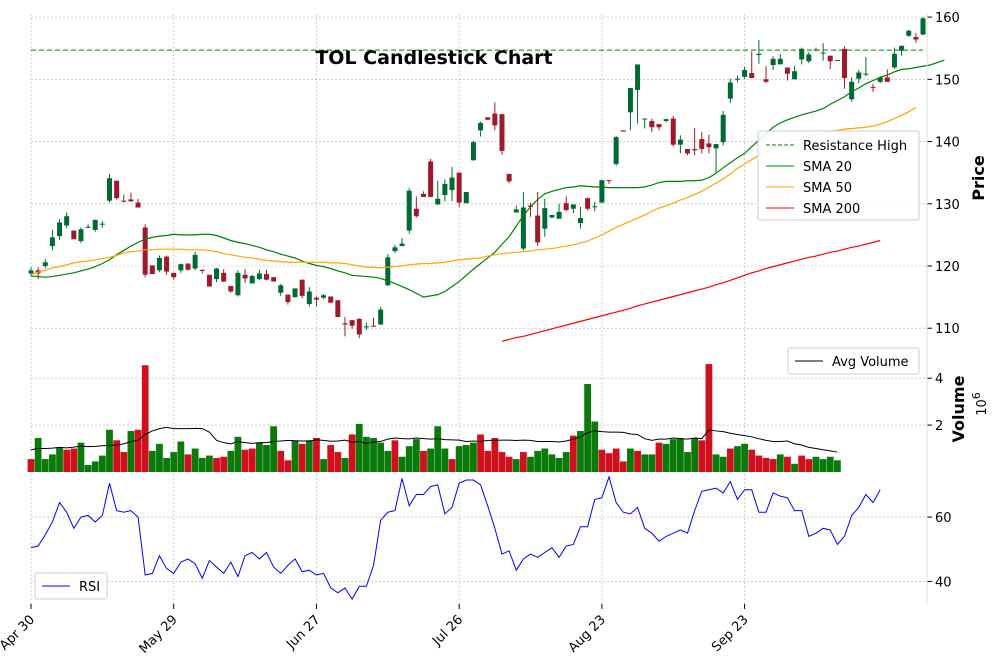 The width and height of the screenshot is (1001, 672). What do you see at coordinates (434, 418) in the screenshot?
I see `volume-panel` at bounding box center [434, 418].